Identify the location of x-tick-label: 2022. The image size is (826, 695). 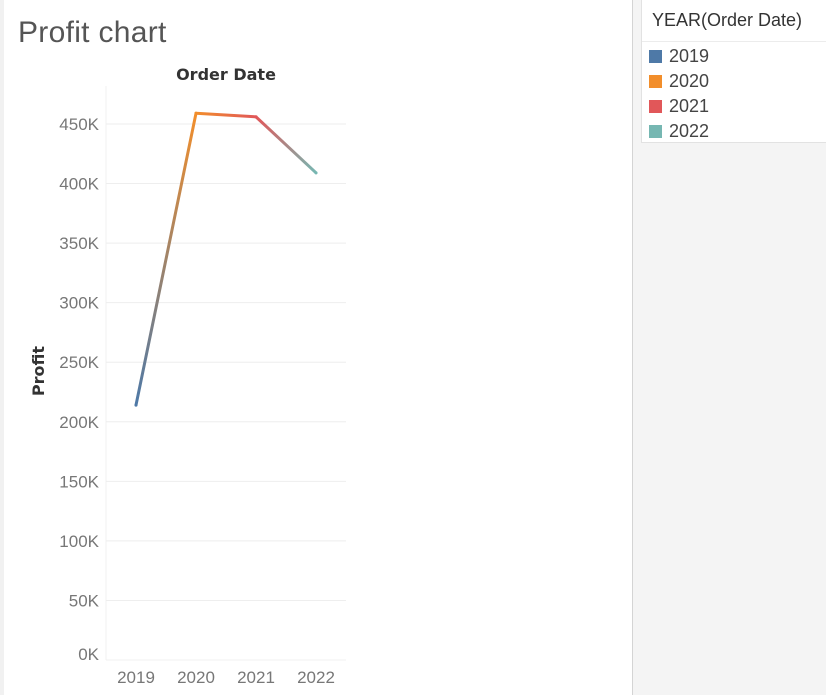
(316, 677).